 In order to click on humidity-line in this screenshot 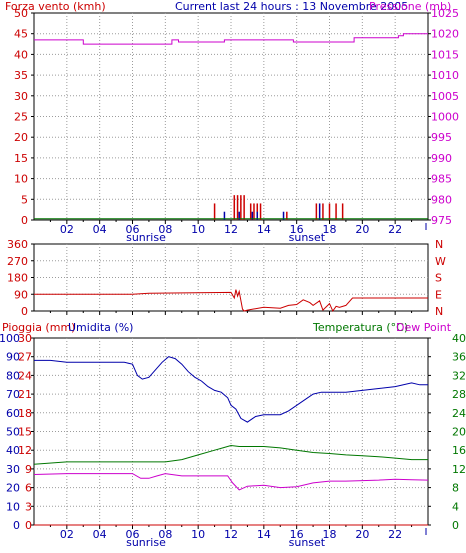, I will do `click(231, 389)`.